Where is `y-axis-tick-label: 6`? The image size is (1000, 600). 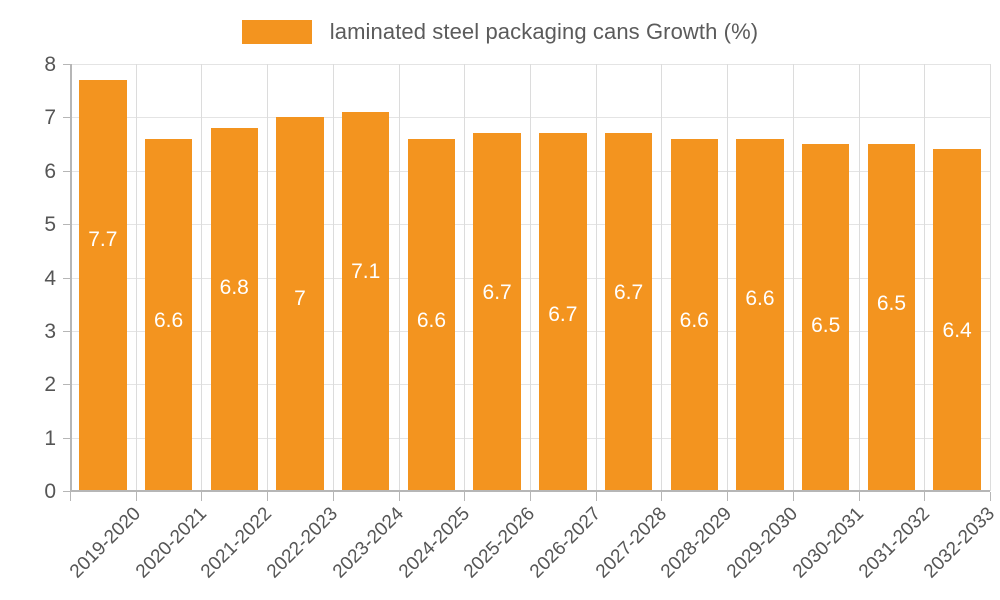
y-axis-tick-label: 6 is located at coordinates (50, 171).